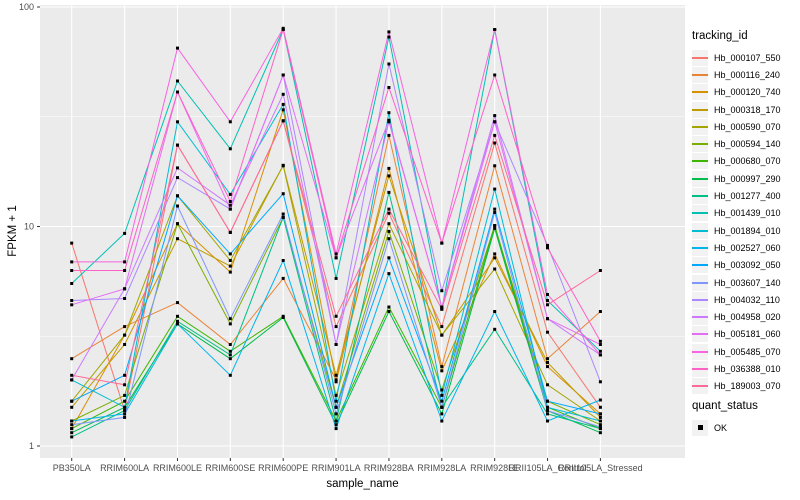  Describe the element at coordinates (720, 36) in the screenshot. I see `legend-title-tracking-id: tracking_id` at that location.